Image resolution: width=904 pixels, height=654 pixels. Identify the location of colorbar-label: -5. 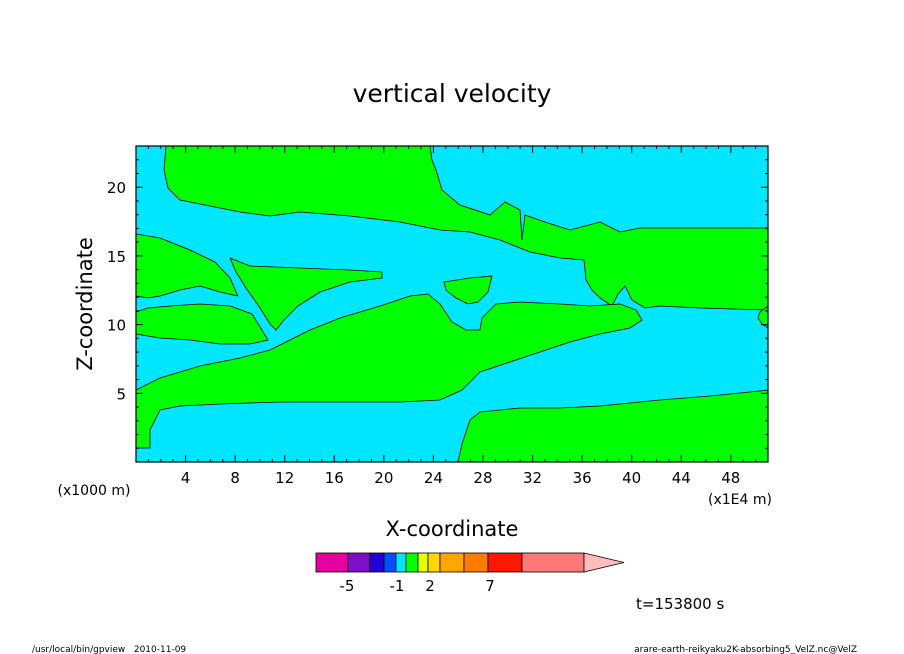
(347, 586).